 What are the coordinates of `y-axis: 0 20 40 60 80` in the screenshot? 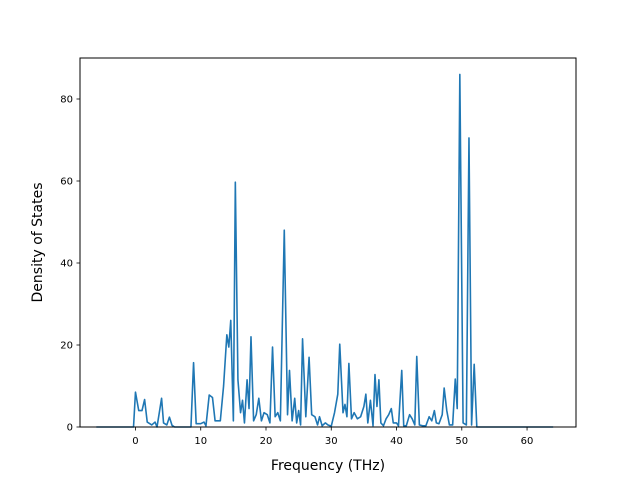 It's located at (70, 264).